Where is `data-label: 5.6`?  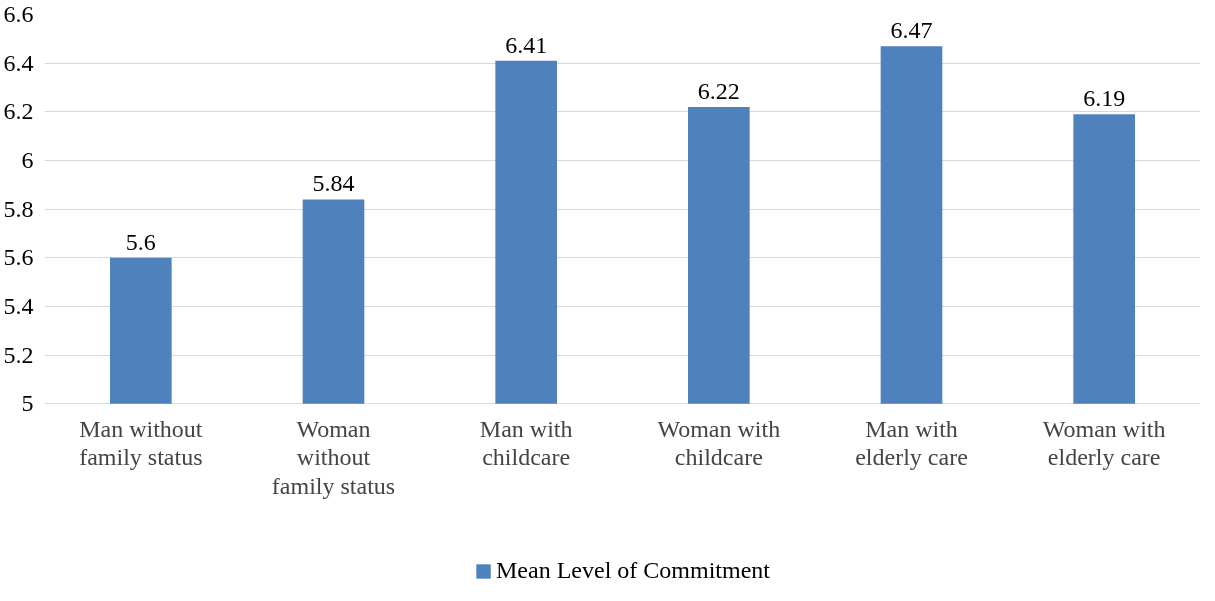
data-label: 5.6 is located at coordinates (140, 241).